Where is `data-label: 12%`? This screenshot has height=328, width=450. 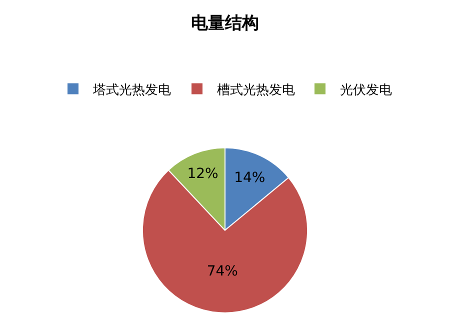 data-label: 12% is located at coordinates (202, 174).